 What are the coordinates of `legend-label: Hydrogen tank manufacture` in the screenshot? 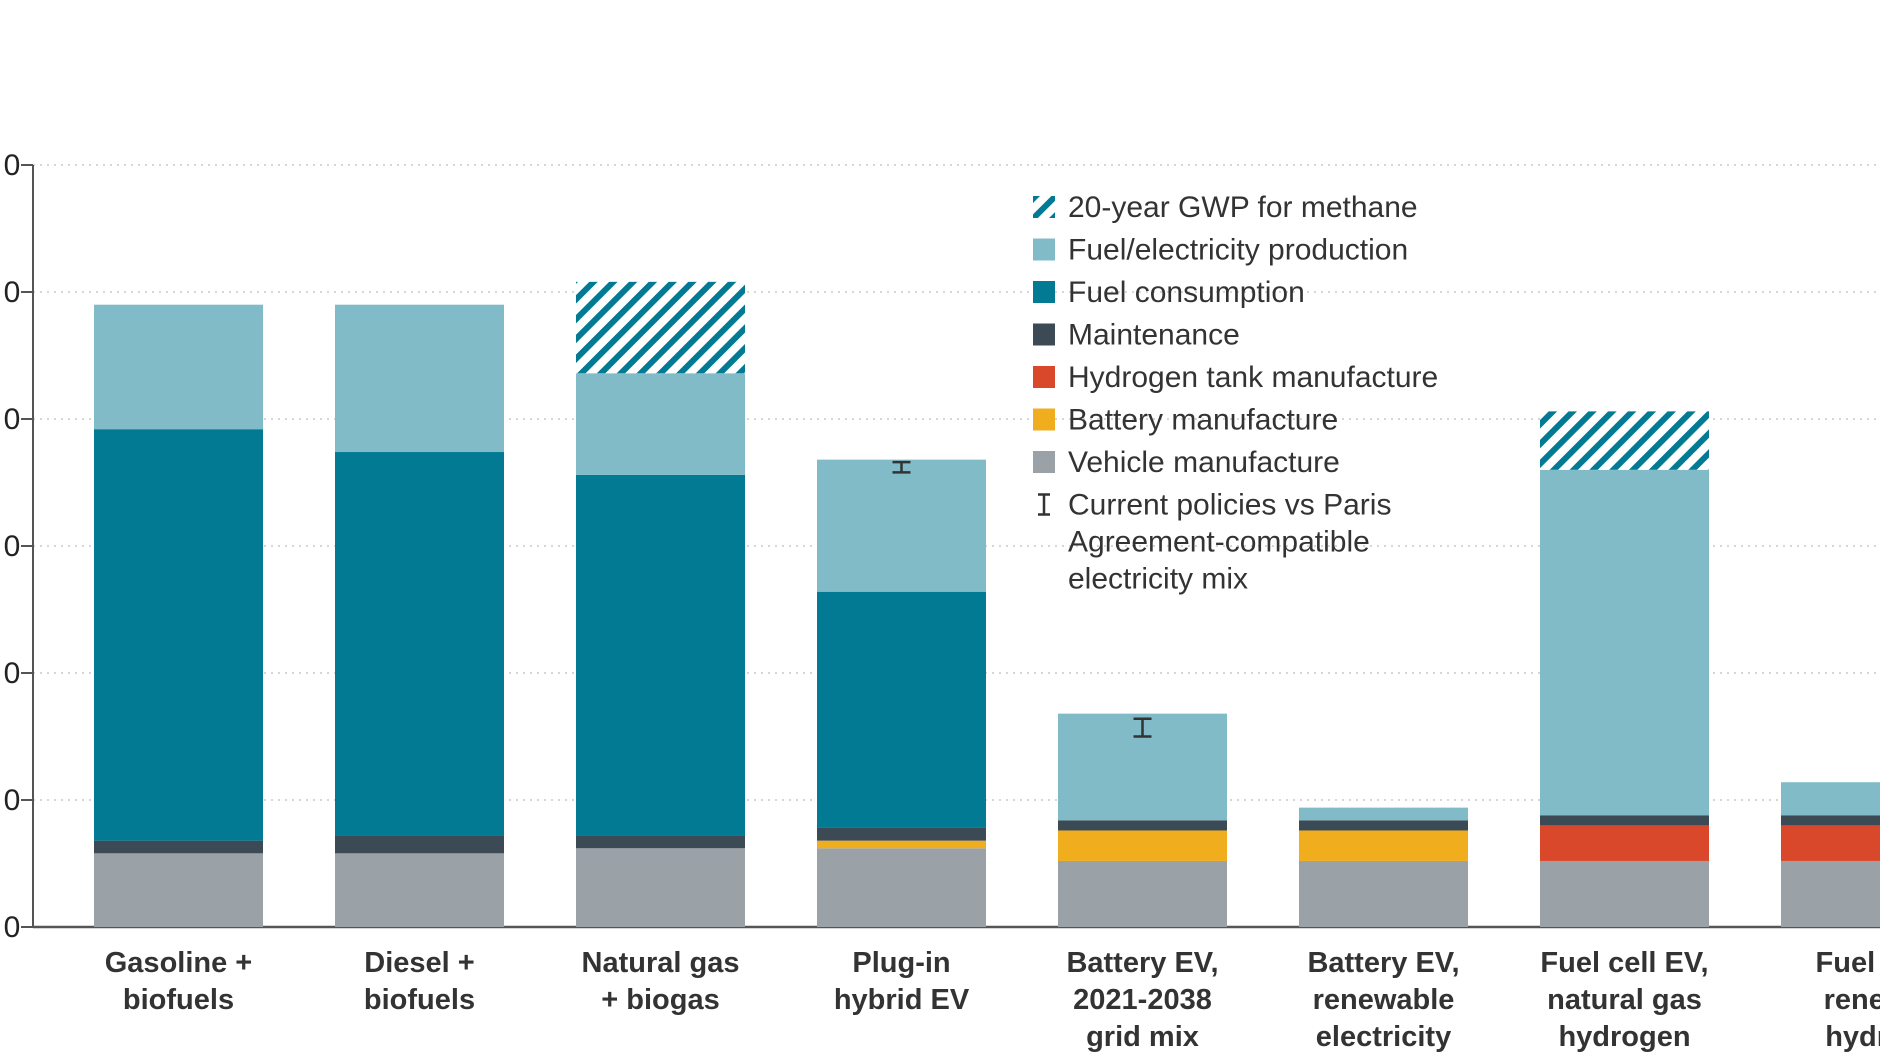 It's located at (1253, 377).